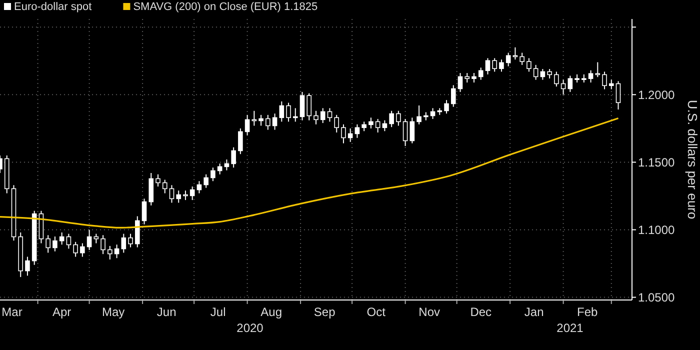  I want to click on x-tick-label: Jul, so click(218, 312).